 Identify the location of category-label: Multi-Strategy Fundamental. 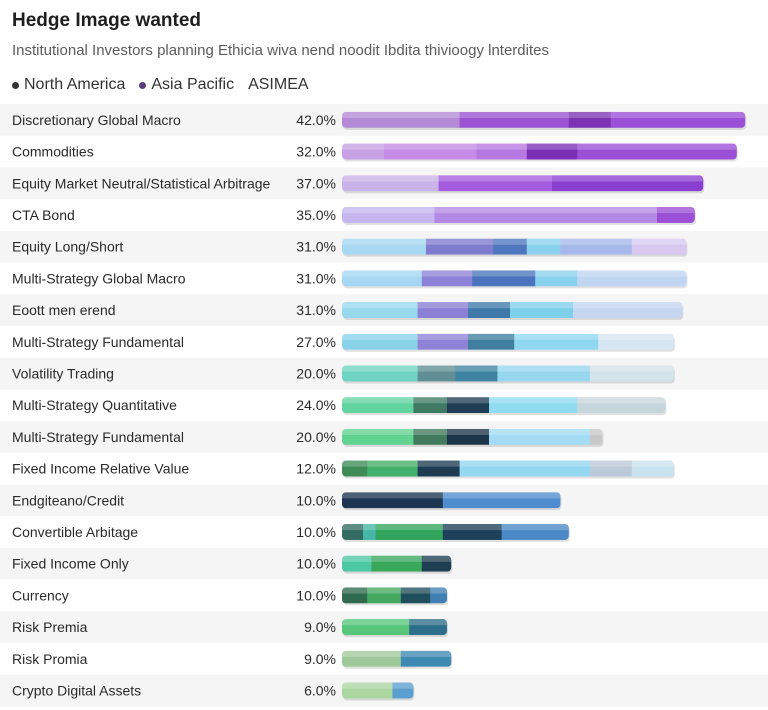
(98, 342).